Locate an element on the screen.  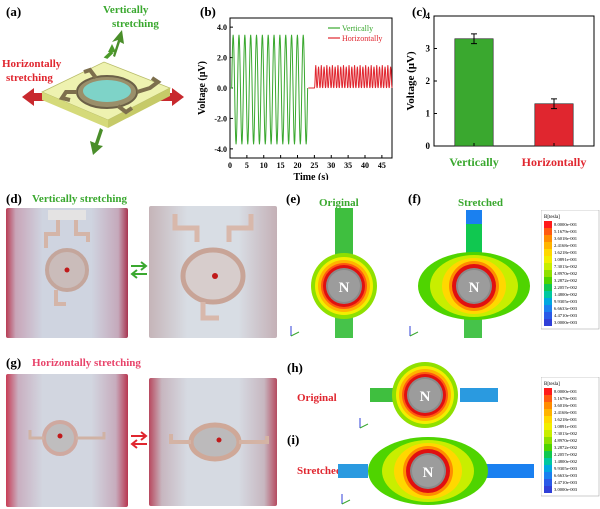
field-sim-original-vertical: N is located at coordinates (333, 273).